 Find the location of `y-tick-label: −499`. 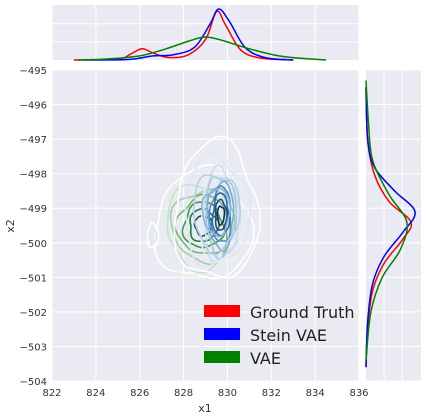

y-tick-label: −499 is located at coordinates (33, 209).